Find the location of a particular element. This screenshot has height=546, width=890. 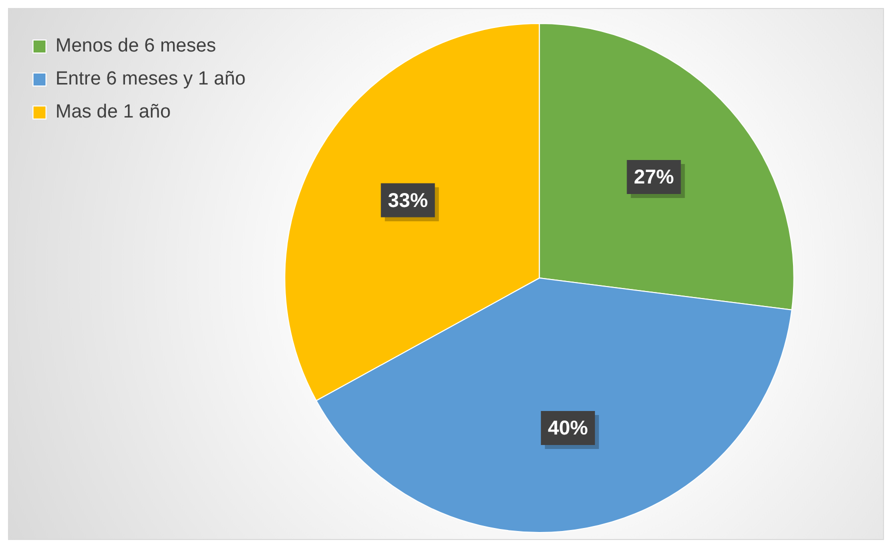

data-label: 40% is located at coordinates (568, 429).